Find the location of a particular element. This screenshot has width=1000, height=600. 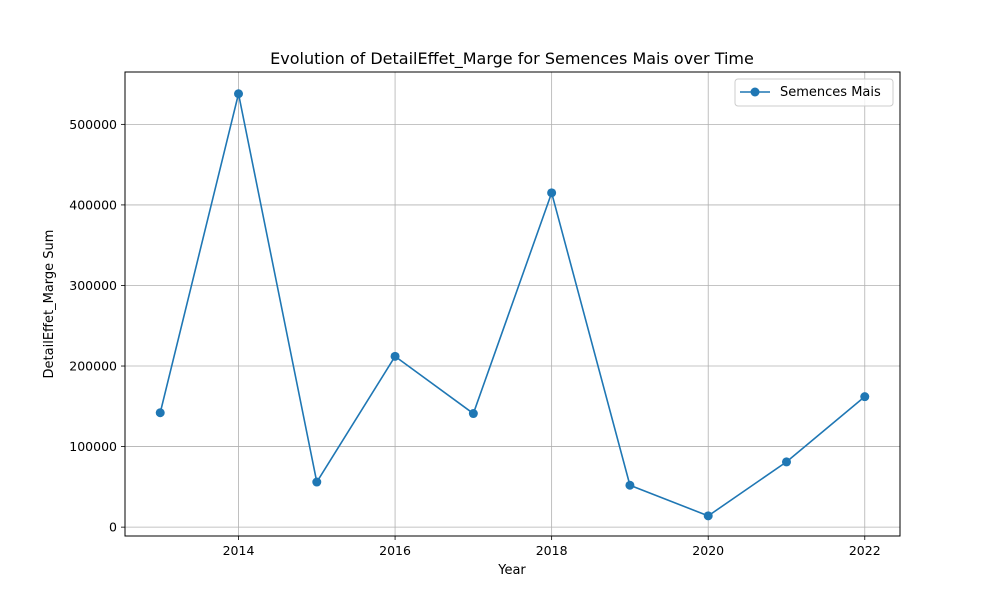

legend-box is located at coordinates (814, 92).